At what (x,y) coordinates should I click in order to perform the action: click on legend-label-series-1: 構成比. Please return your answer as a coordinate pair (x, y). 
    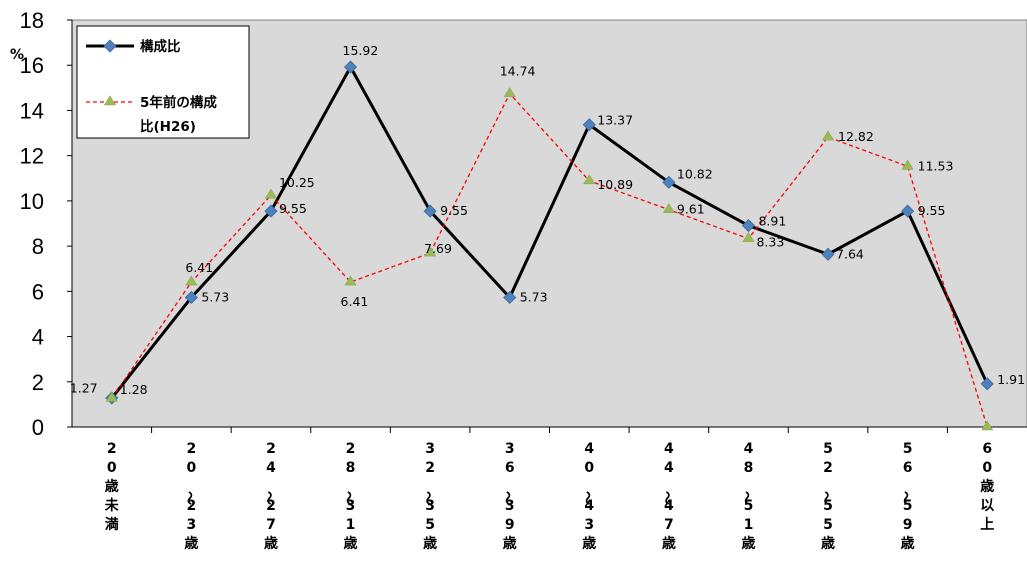
    Looking at the image, I should click on (160, 46).